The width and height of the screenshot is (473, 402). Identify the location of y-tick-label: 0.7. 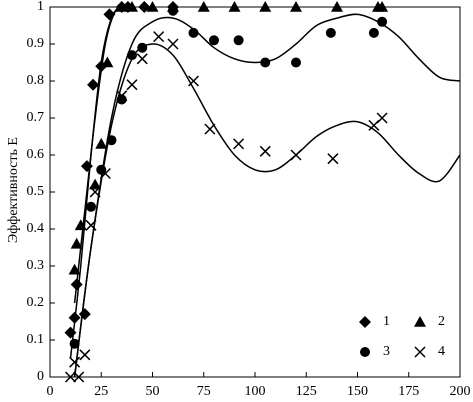
(36, 117).